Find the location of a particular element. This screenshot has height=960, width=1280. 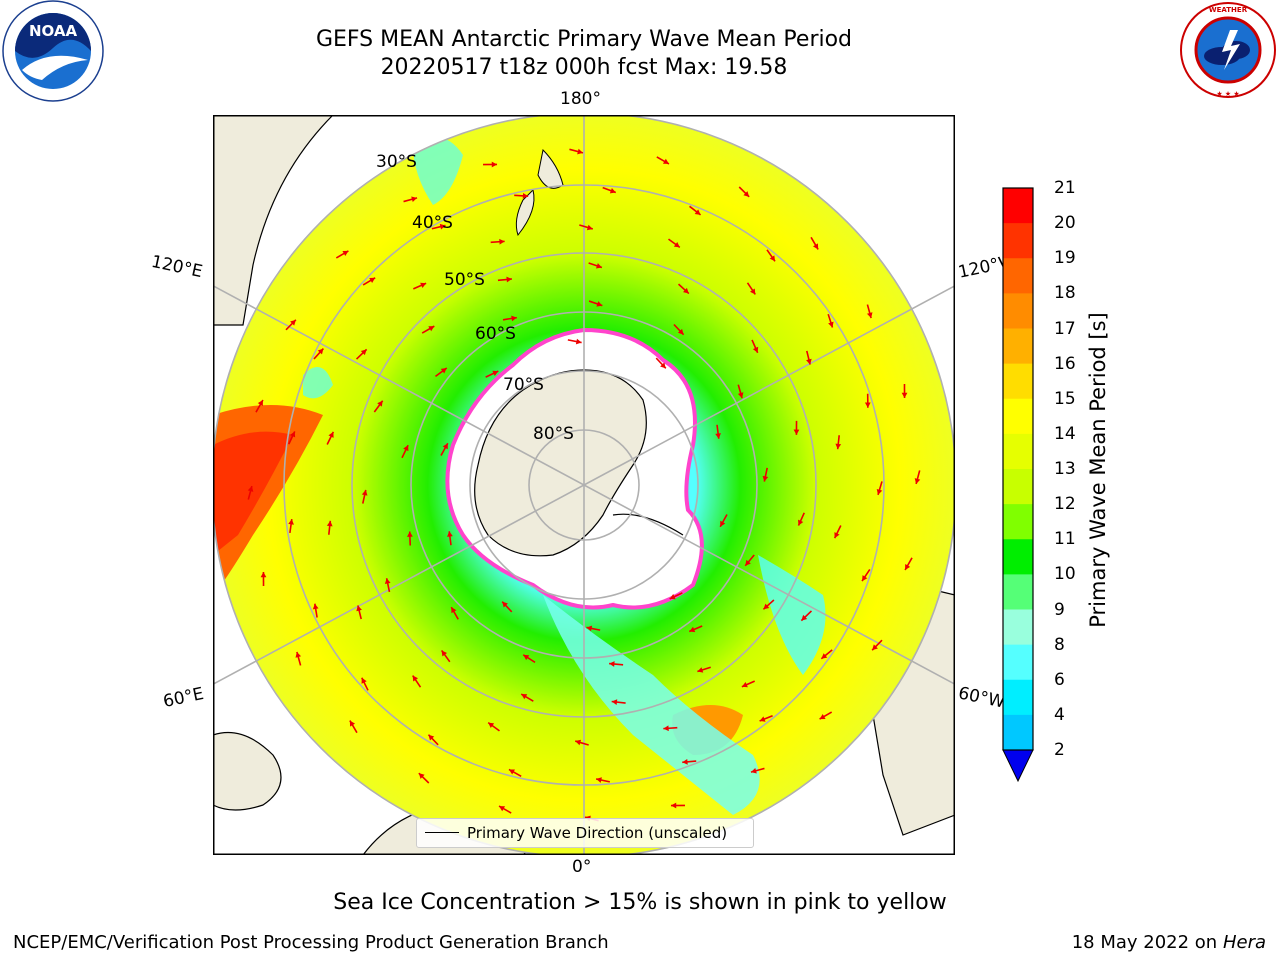

land-australia is located at coordinates (273, 220).